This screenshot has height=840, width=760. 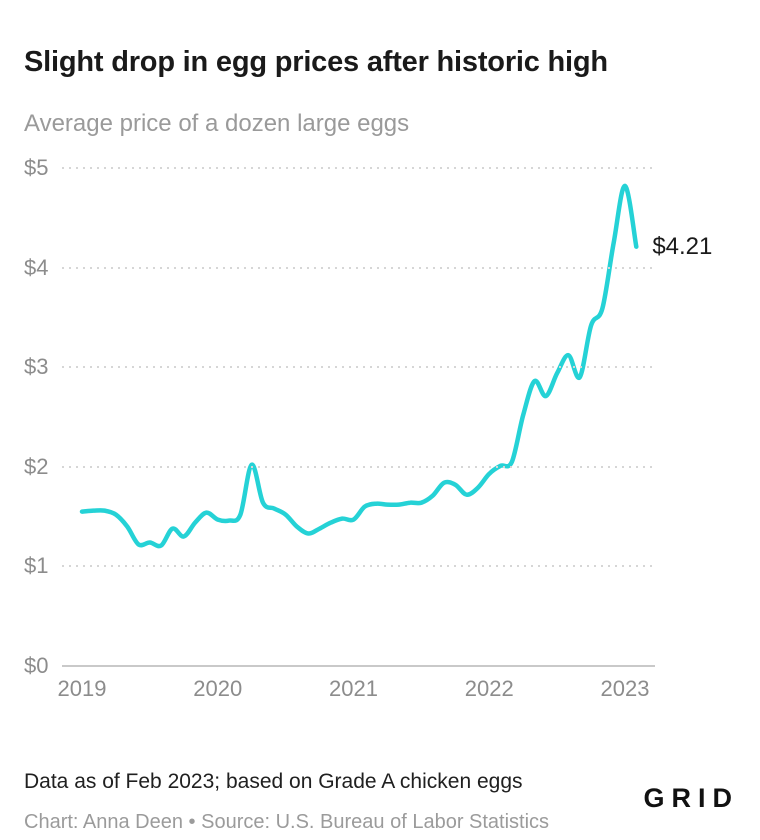 What do you see at coordinates (691, 798) in the screenshot?
I see `grid-logo: GRID` at bounding box center [691, 798].